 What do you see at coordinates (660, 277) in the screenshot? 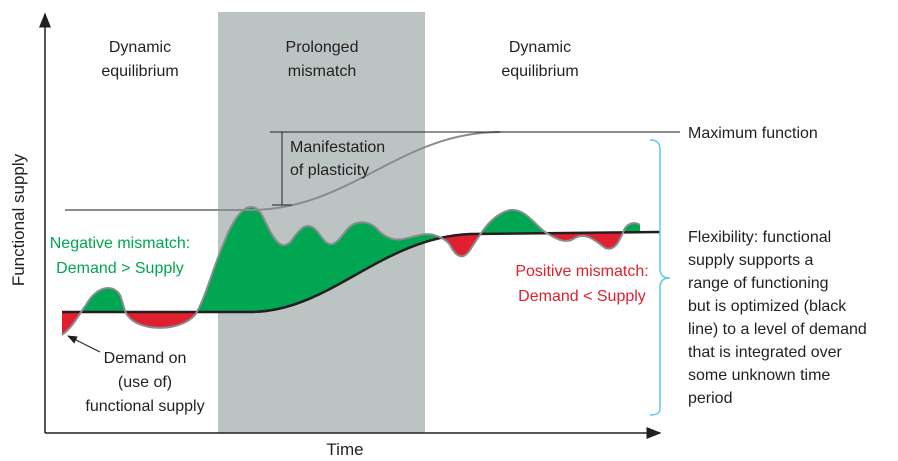
I see `flexibility-bracket` at bounding box center [660, 277].